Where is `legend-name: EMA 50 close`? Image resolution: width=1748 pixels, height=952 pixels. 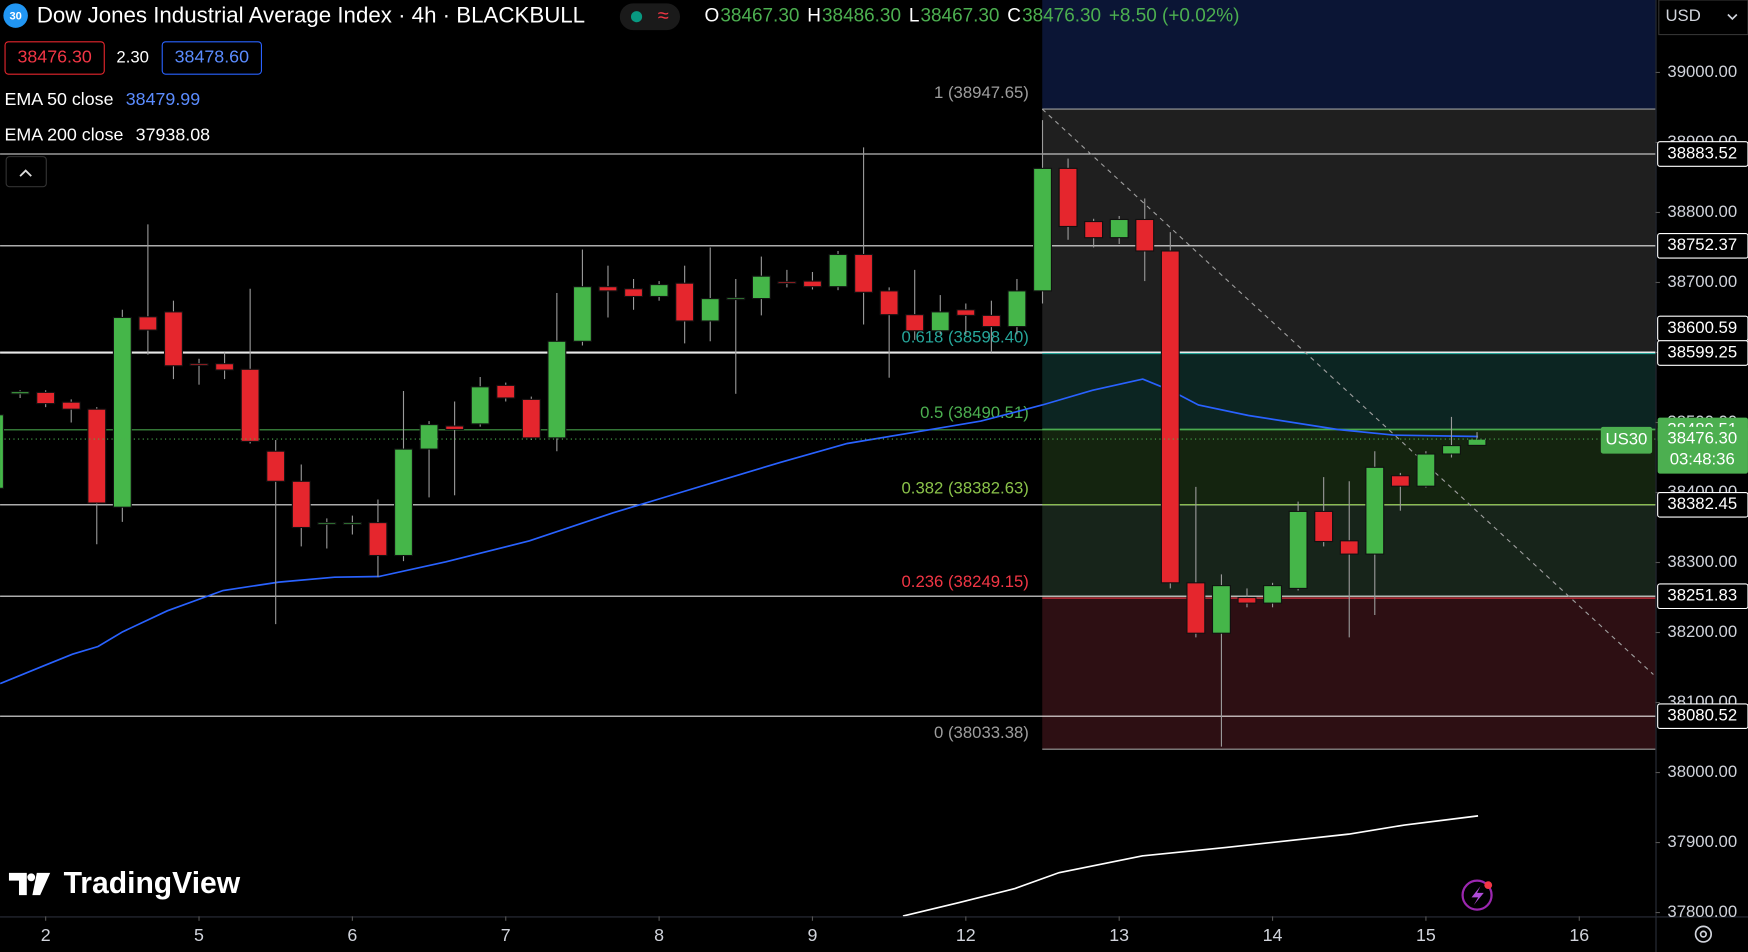 legend-name: EMA 50 close is located at coordinates (58, 99).